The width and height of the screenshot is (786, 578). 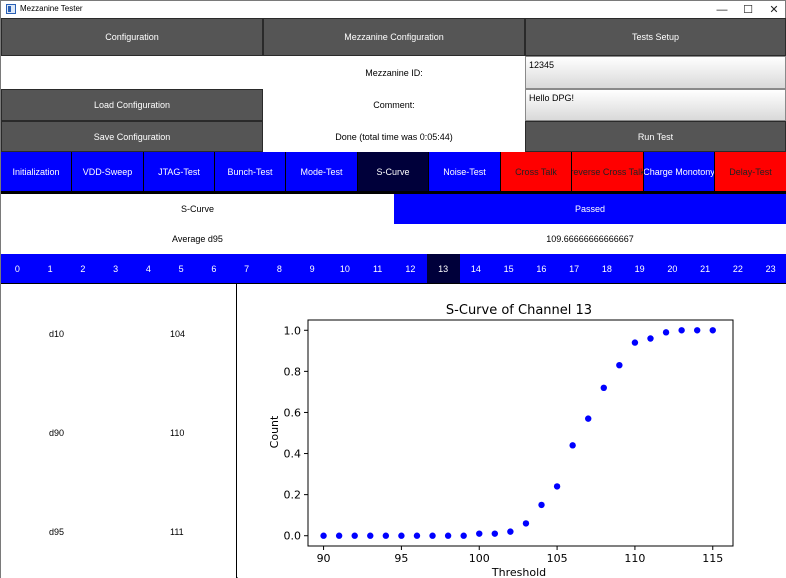 I want to click on stat-name: d95, so click(x=57, y=532).